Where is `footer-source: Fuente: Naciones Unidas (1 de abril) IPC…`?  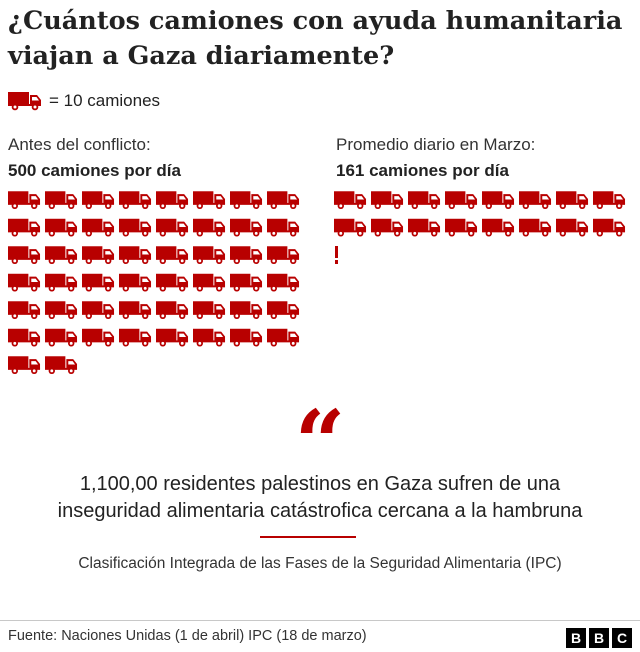 footer-source: Fuente: Naciones Unidas (1 de abril) IPC… is located at coordinates (187, 636).